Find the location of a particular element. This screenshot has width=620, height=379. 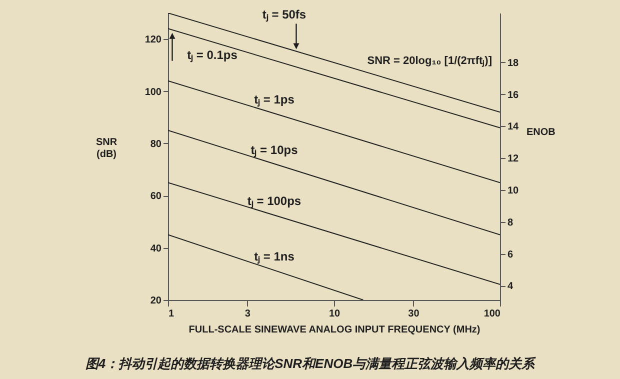

text: 图4：抖动引起的数据转换器理论SNR和ENOB与满量程正弦波输入频率的关系 is located at coordinates (311, 363).